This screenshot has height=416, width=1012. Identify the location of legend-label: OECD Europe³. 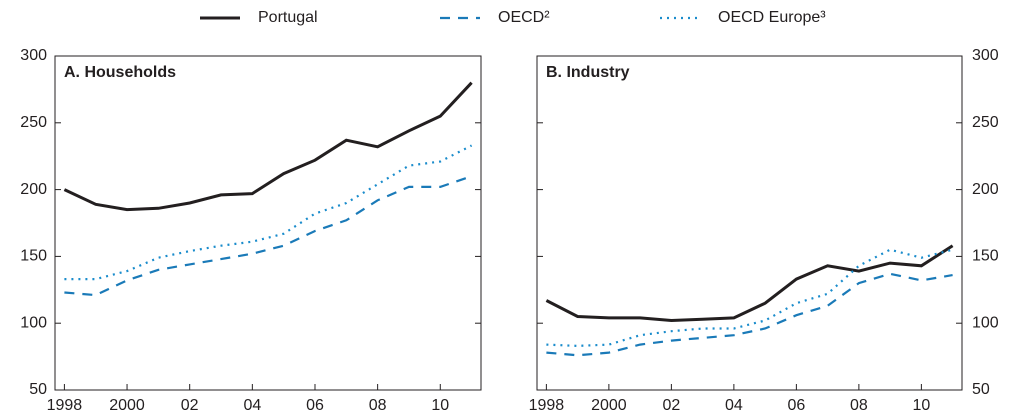
(772, 17).